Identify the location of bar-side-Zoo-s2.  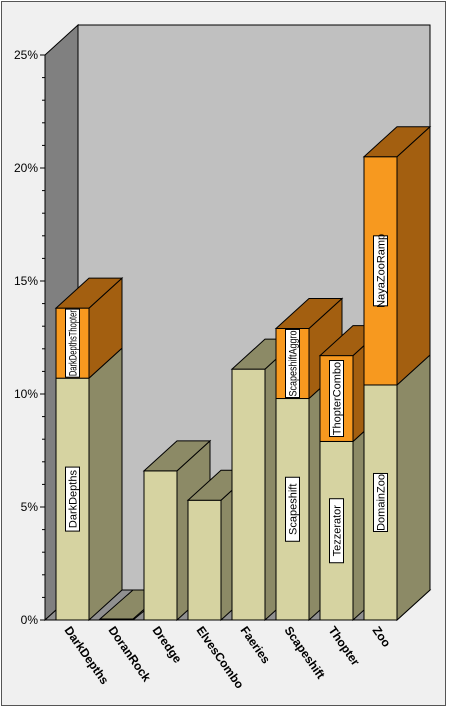
(413, 256).